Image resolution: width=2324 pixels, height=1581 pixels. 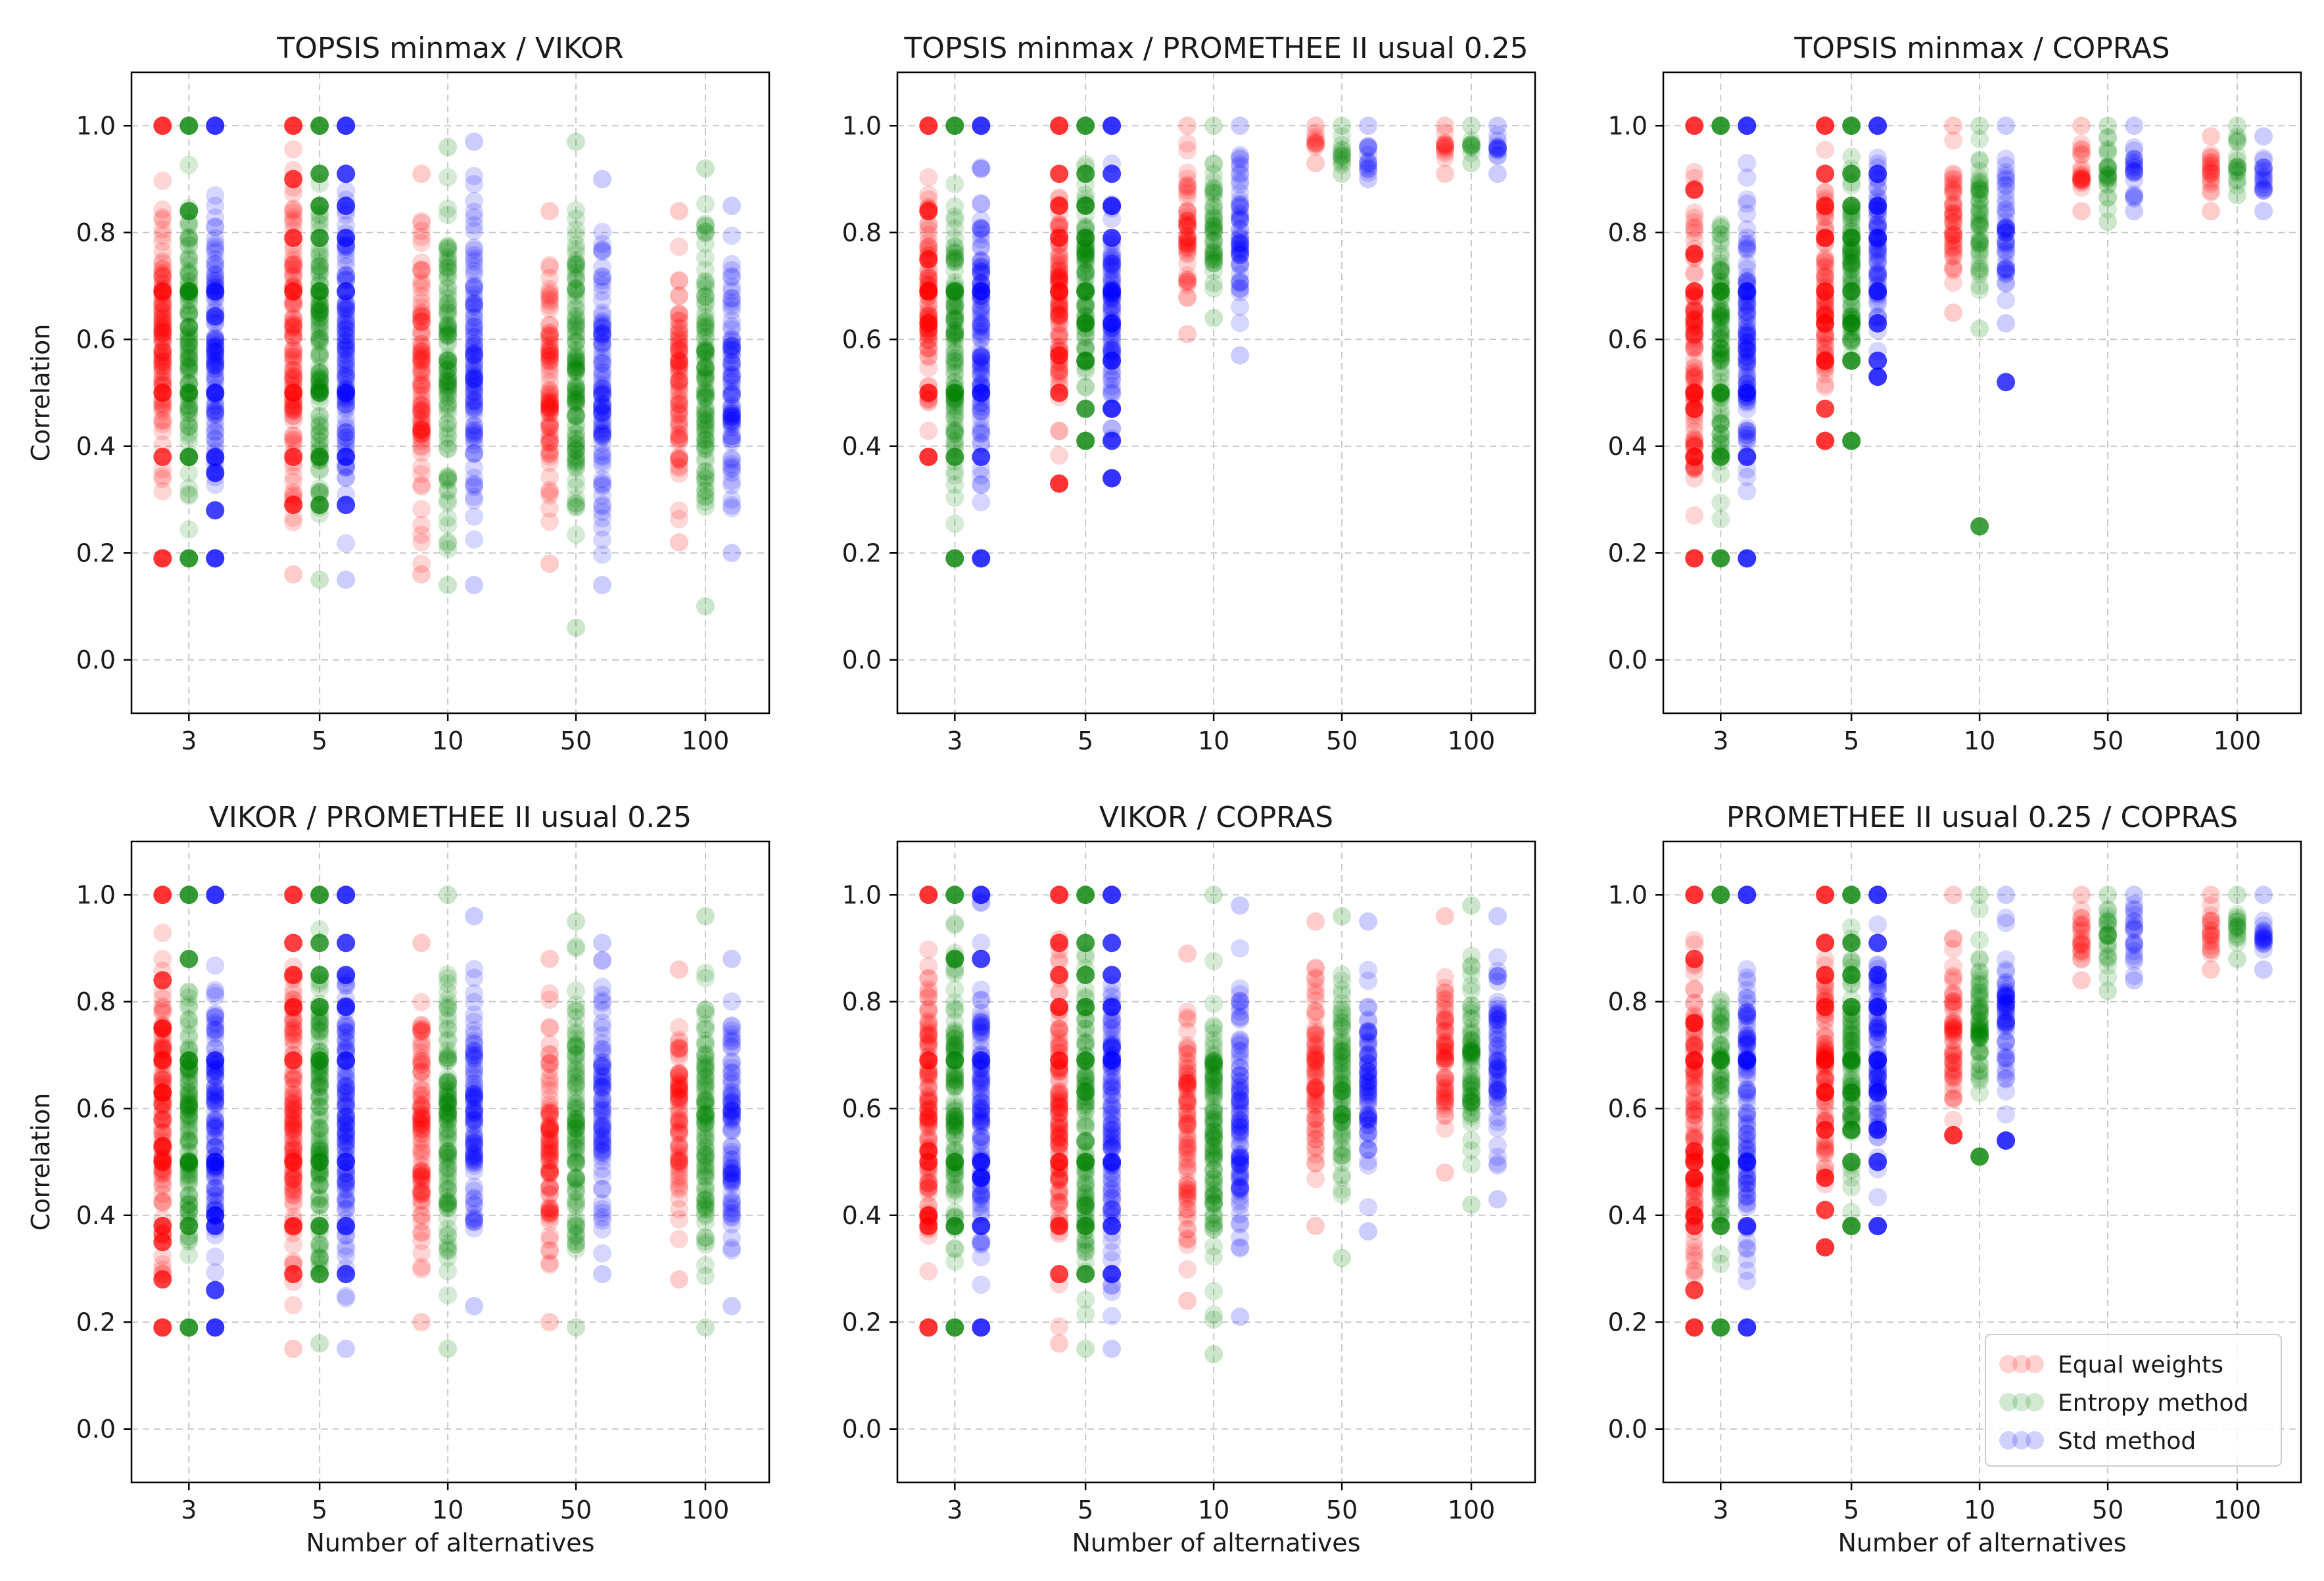 What do you see at coordinates (576, 740) in the screenshot?
I see `x-tick-label: 50` at bounding box center [576, 740].